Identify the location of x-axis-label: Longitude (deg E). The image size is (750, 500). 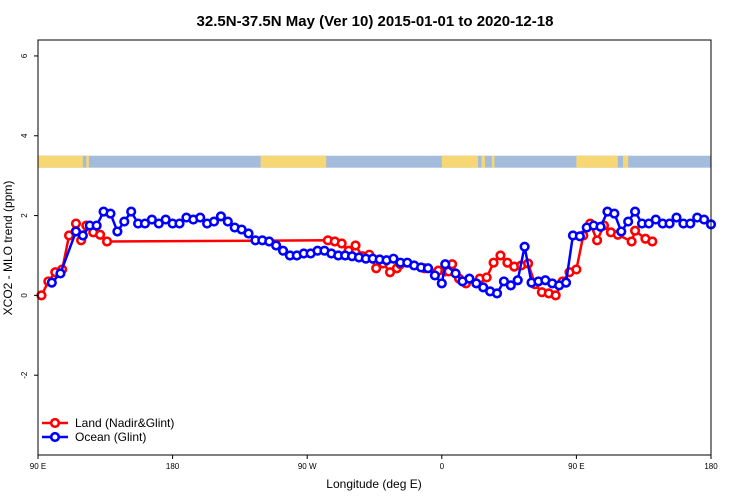
(373, 484).